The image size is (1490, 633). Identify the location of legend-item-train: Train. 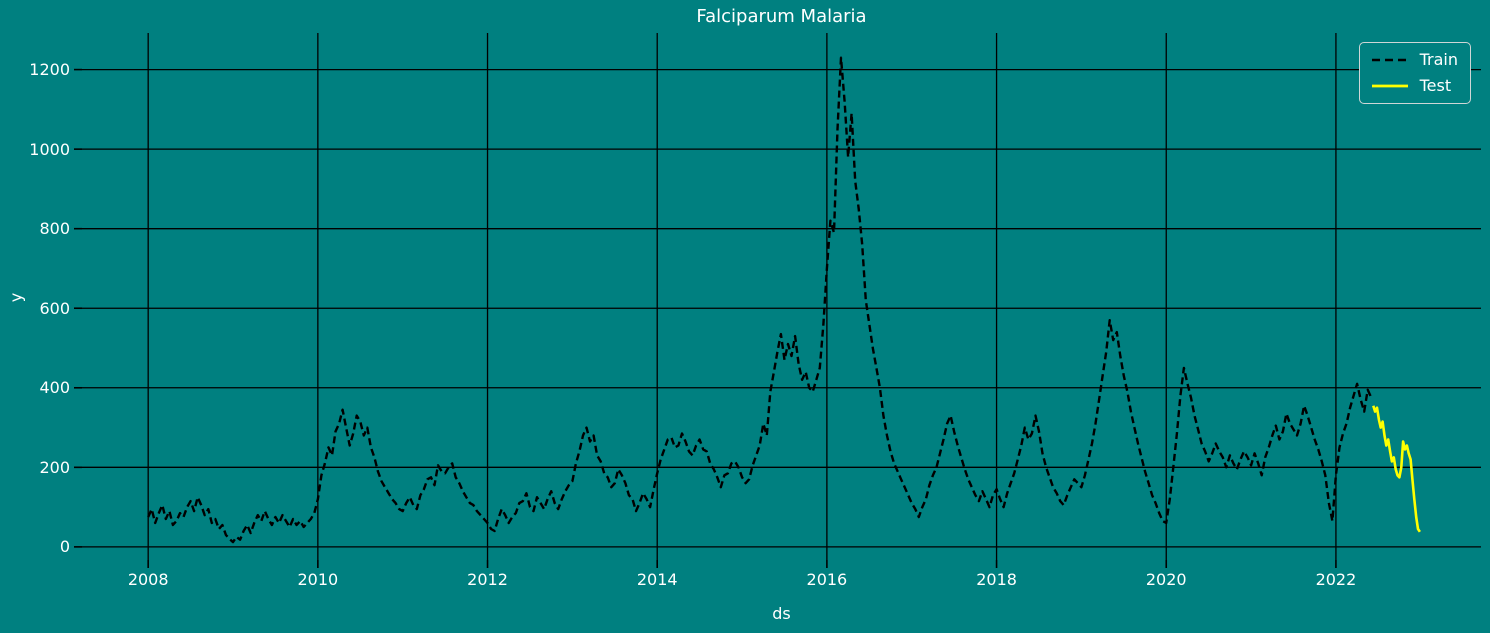
(1414, 59).